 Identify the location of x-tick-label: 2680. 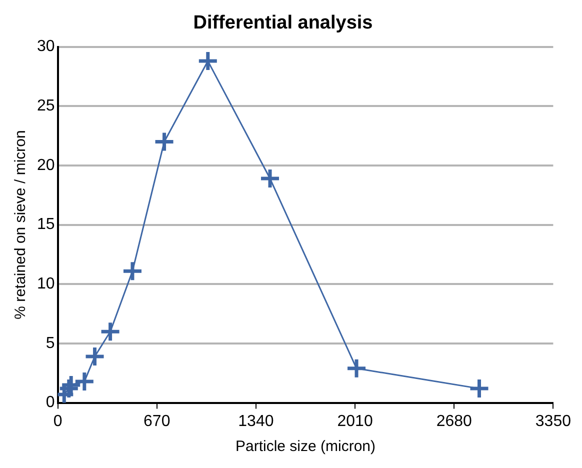
(454, 421).